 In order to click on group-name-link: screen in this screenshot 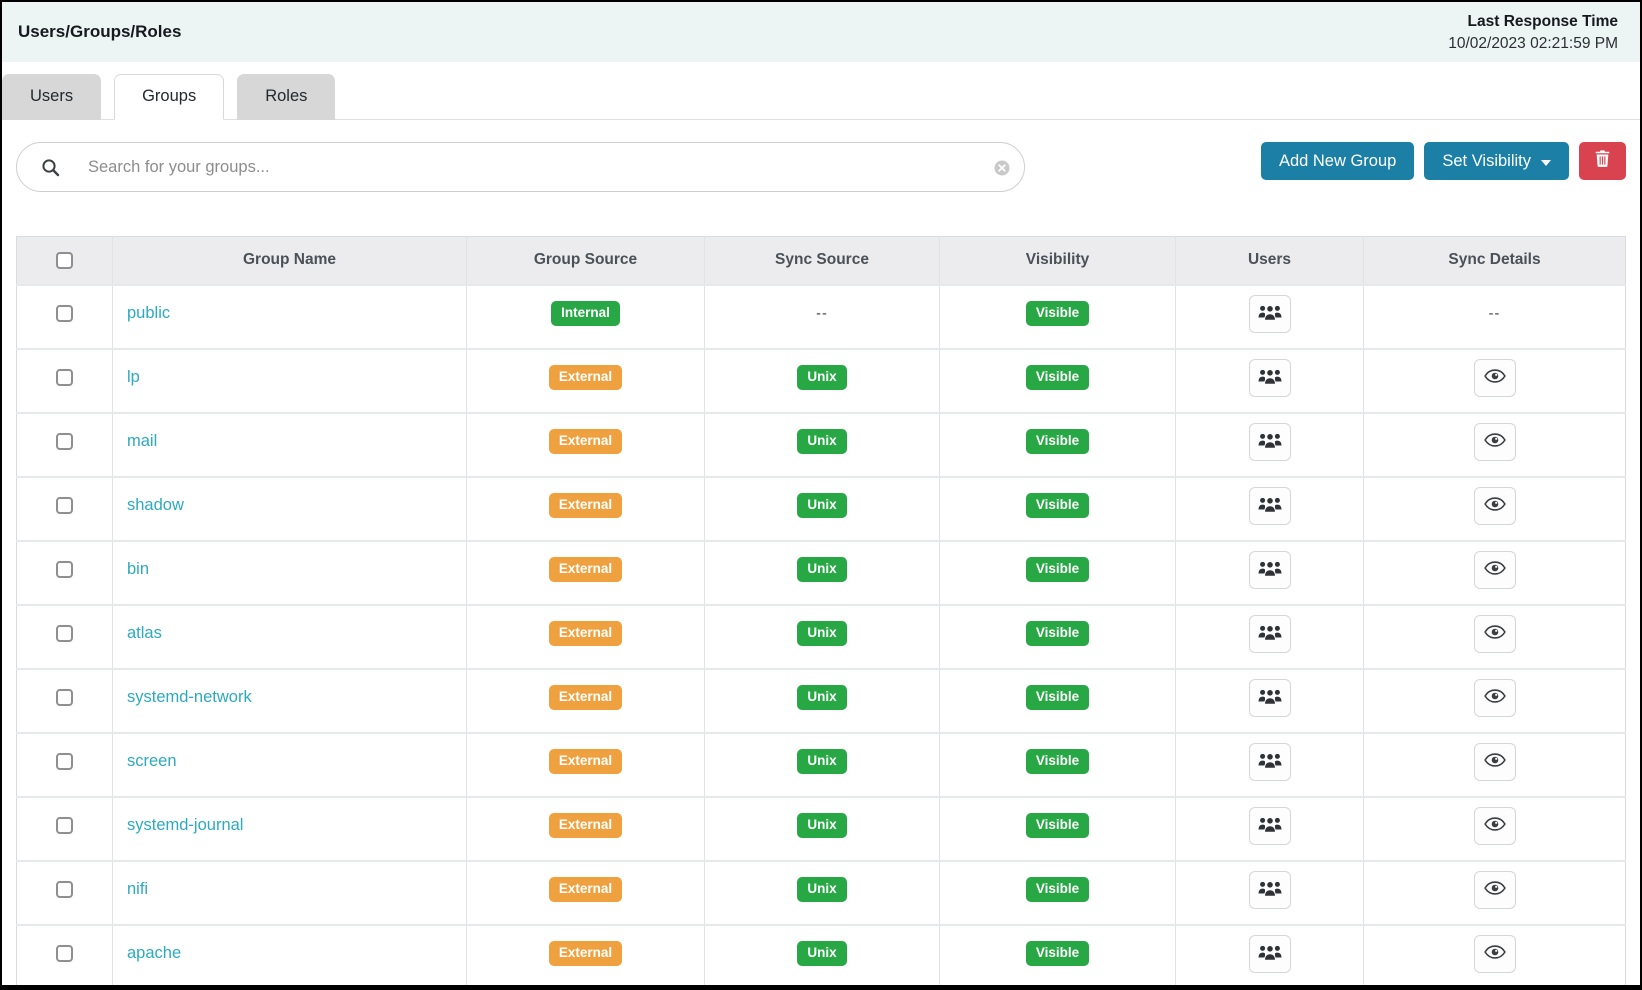, I will do `click(152, 761)`.